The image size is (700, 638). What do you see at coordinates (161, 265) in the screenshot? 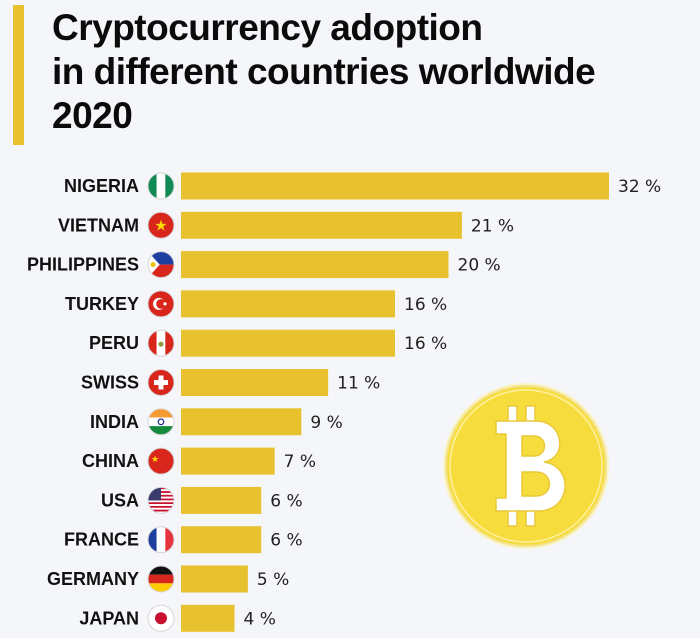
I see `philippines-flag-icon` at bounding box center [161, 265].